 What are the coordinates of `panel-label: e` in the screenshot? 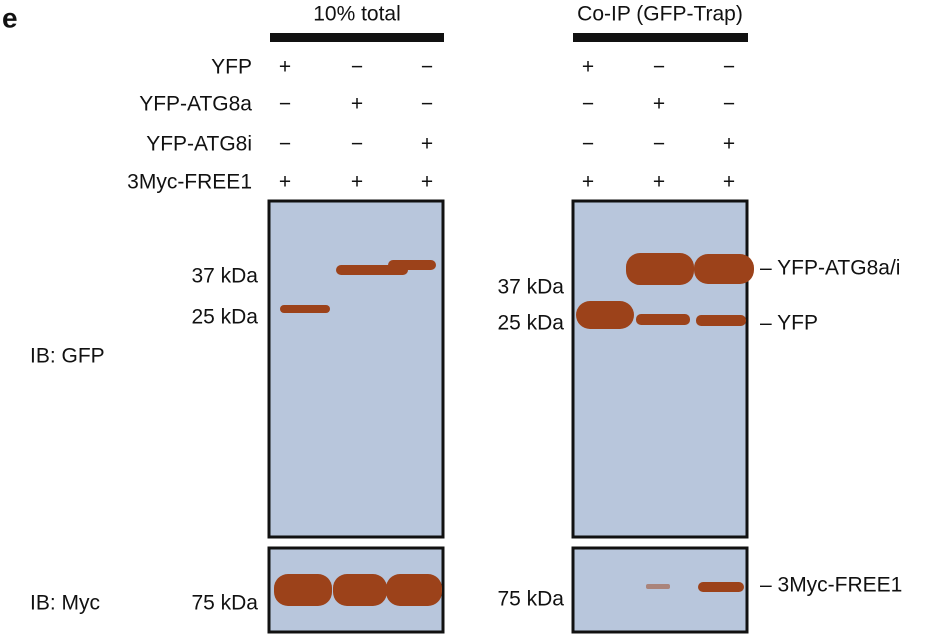 It's located at (10, 17).